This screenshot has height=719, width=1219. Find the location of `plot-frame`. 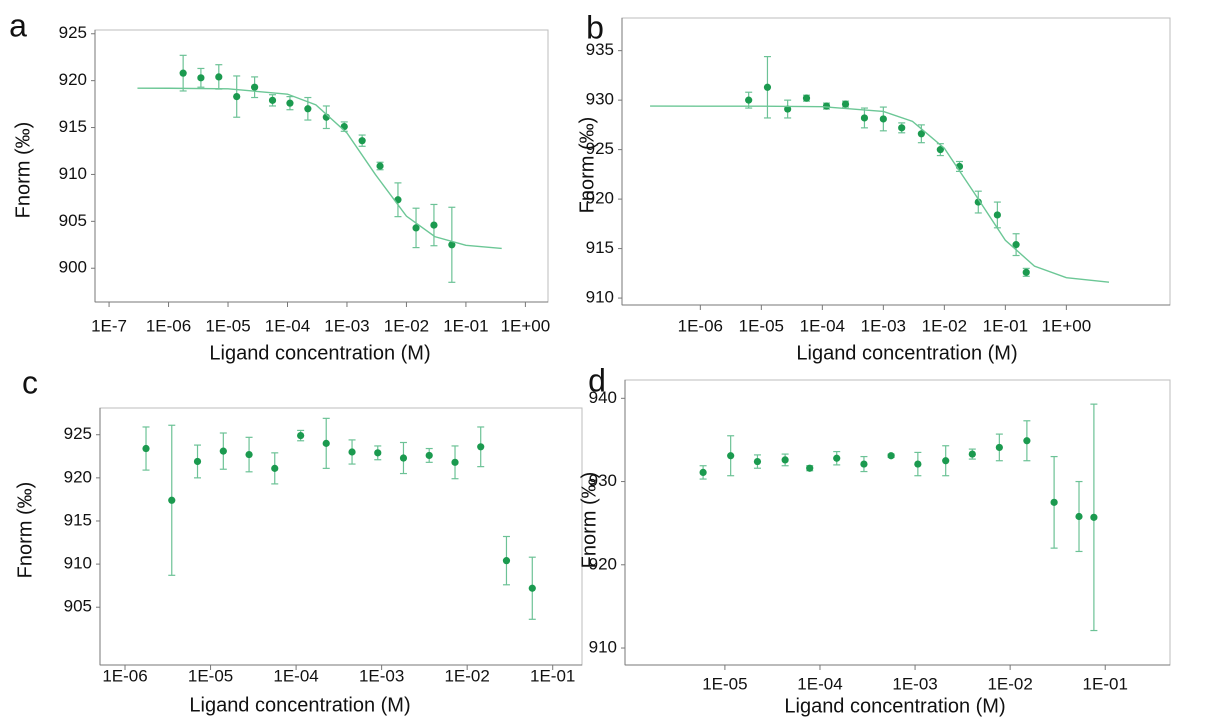

plot-frame is located at coordinates (321, 166).